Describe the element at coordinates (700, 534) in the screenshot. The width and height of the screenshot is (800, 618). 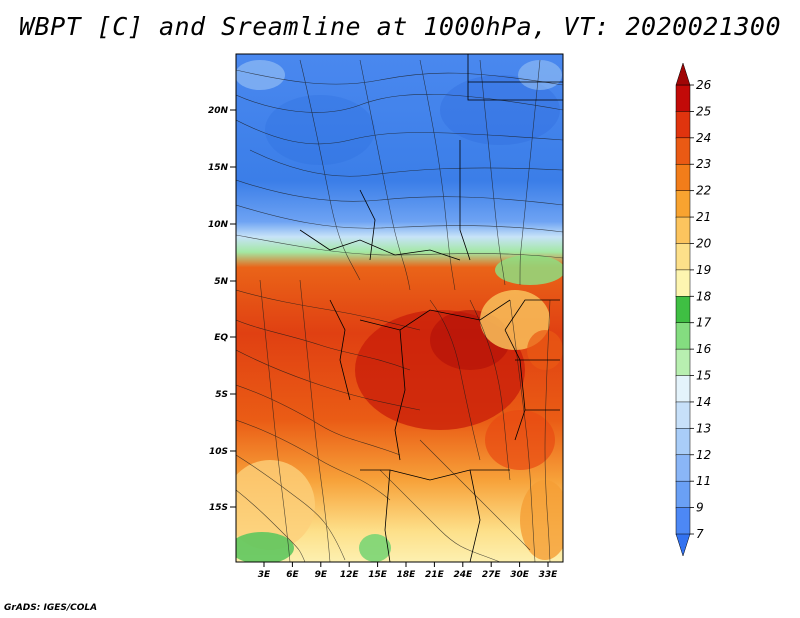
I see `colorbar-label: 7` at that location.